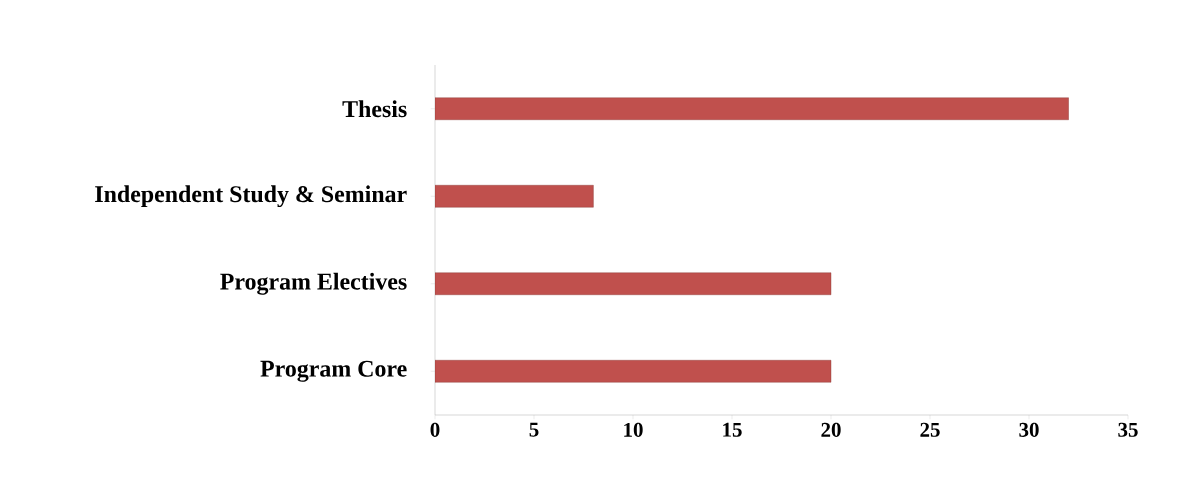 Image resolution: width=1202 pixels, height=481 pixels. What do you see at coordinates (313, 283) in the screenshot?
I see `y-tick-label: Program Electives` at bounding box center [313, 283].